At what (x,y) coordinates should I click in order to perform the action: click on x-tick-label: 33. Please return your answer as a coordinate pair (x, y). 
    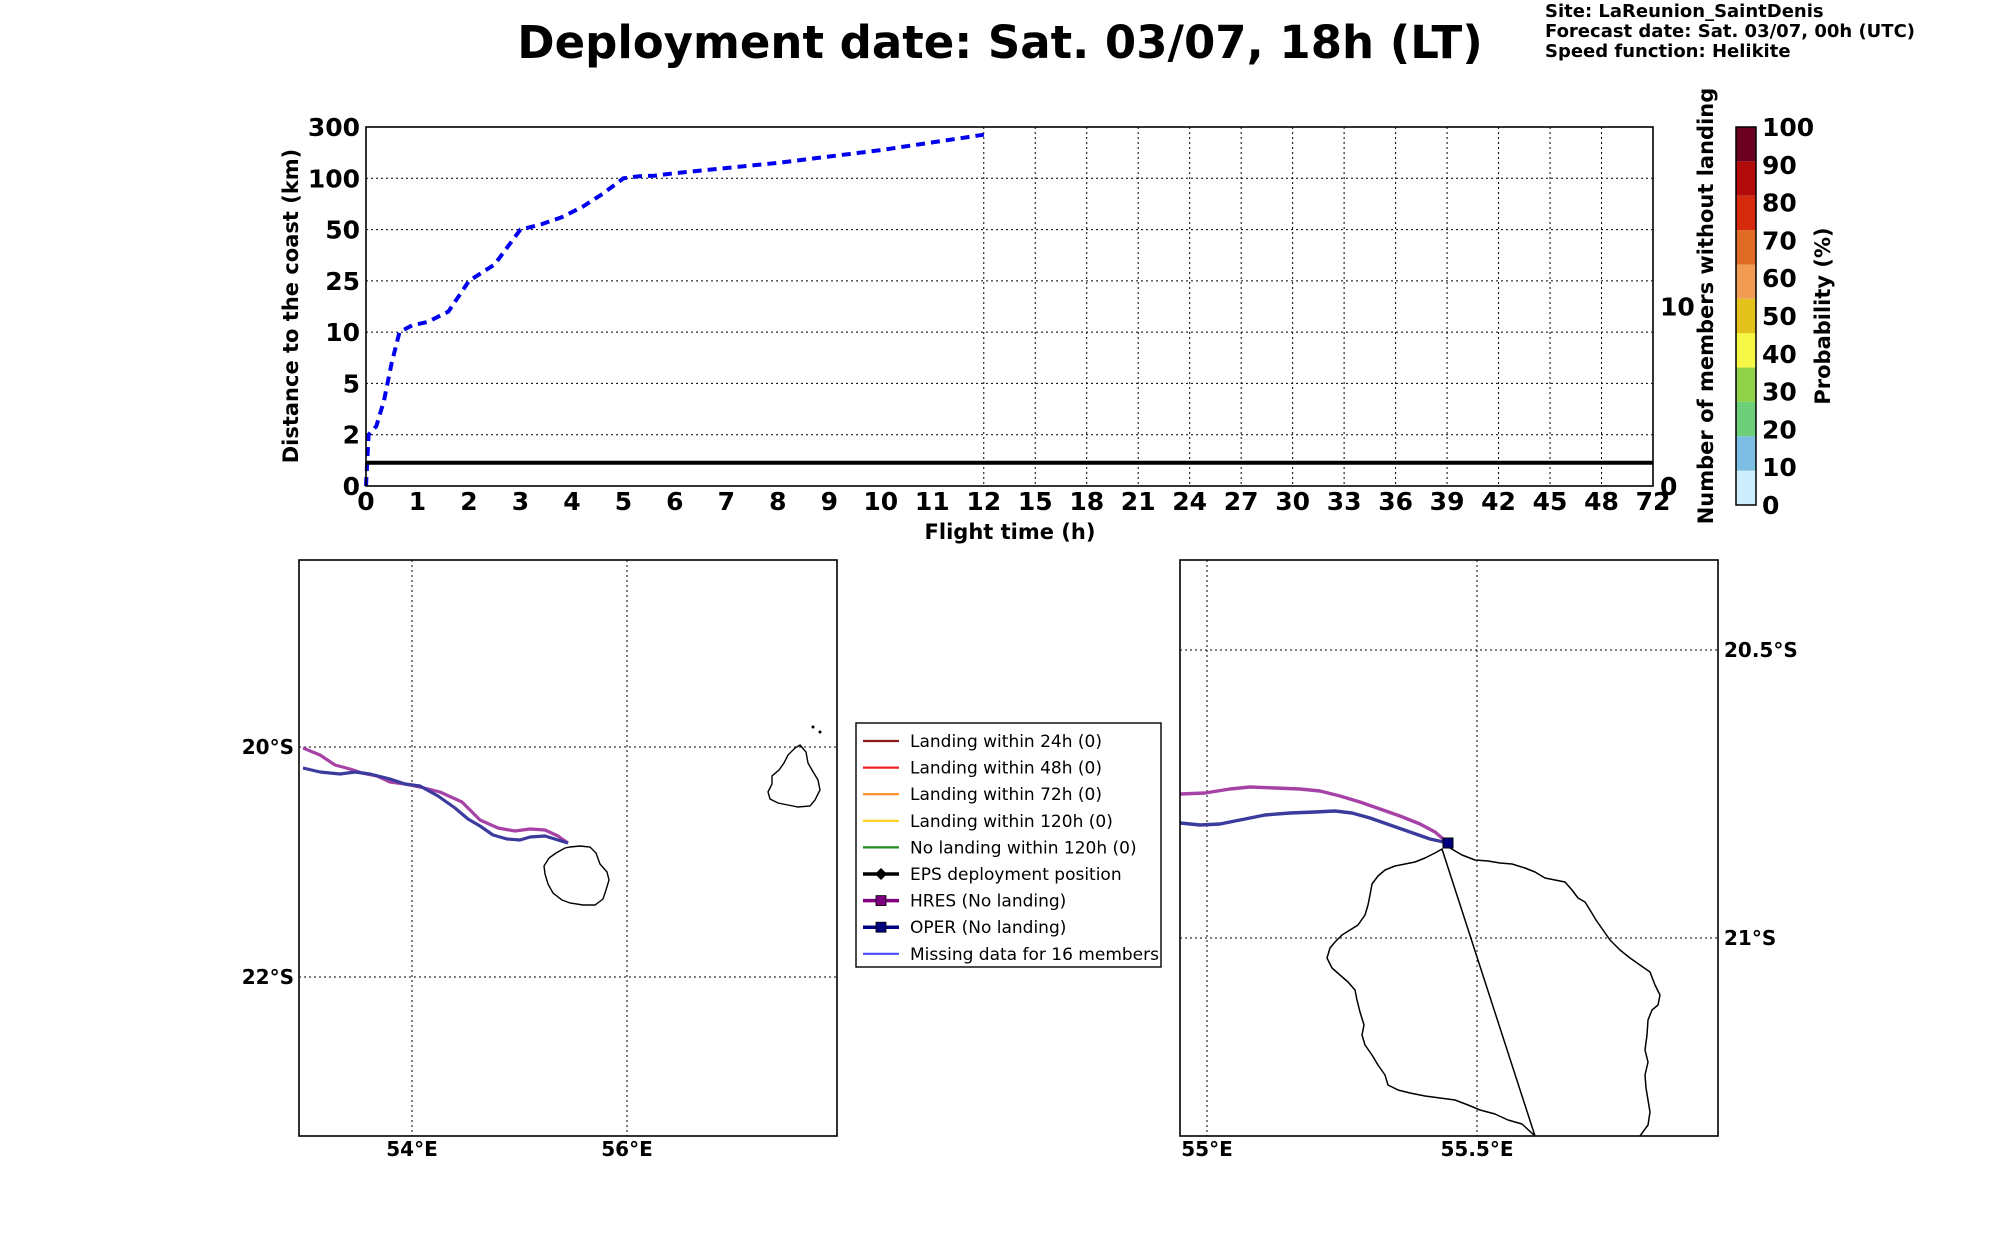
    Looking at the image, I should click on (1344, 501).